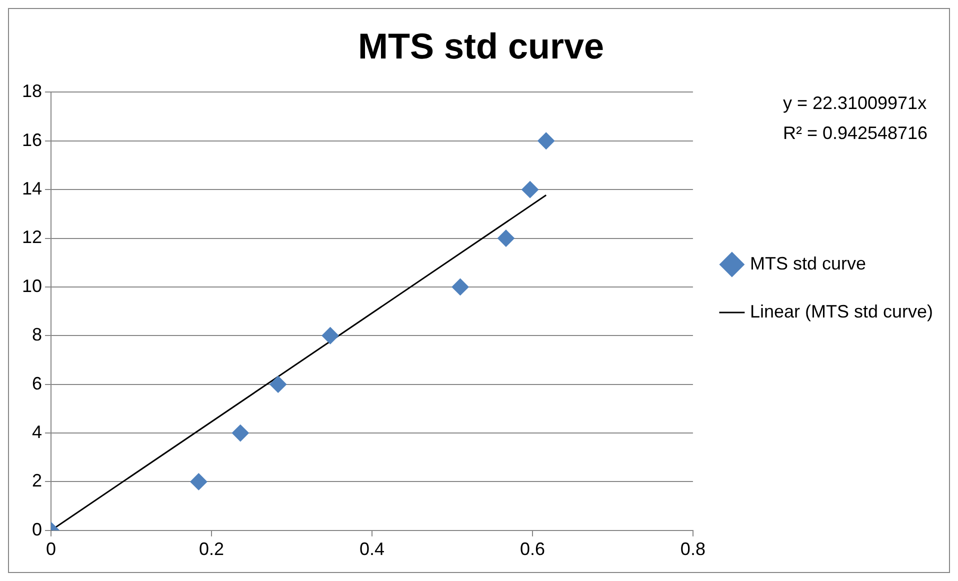  Describe the element at coordinates (51, 549) in the screenshot. I see `x-tick-label: 0` at that location.